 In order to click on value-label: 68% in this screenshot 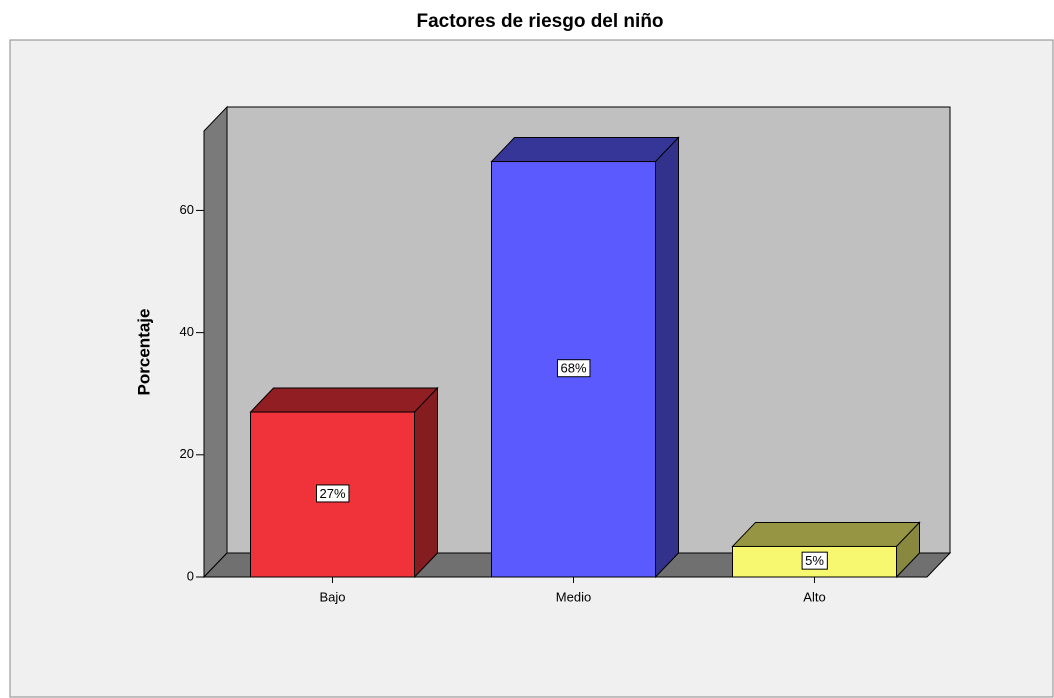, I will do `click(573, 368)`.